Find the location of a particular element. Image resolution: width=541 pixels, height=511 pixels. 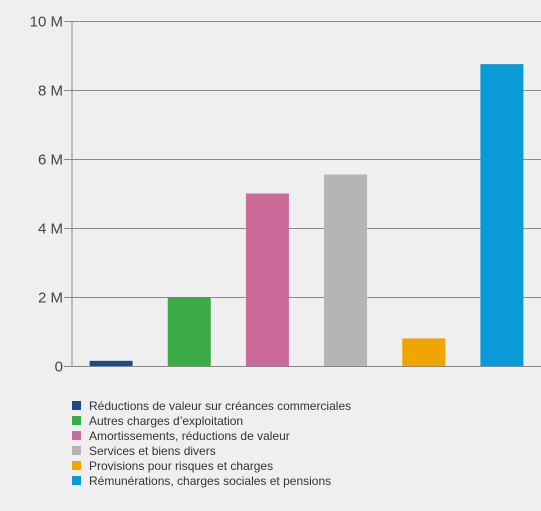

y-axis: 0 2 M 4 M 6 M 8 M 10 M is located at coordinates (51, 195).